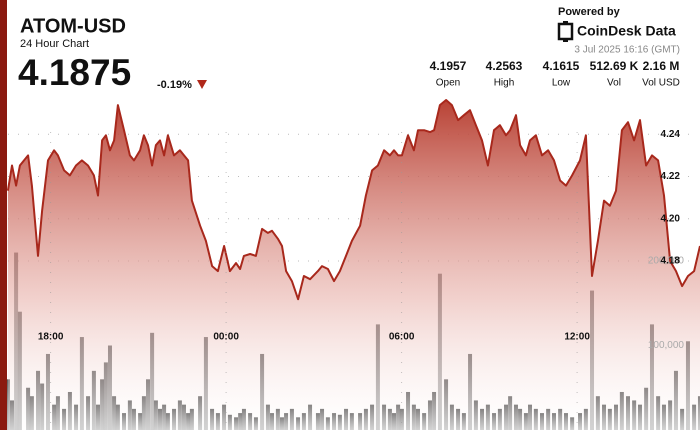 This screenshot has width=700, height=430. What do you see at coordinates (174, 85) in the screenshot?
I see `change: -0.19%` at bounding box center [174, 85].